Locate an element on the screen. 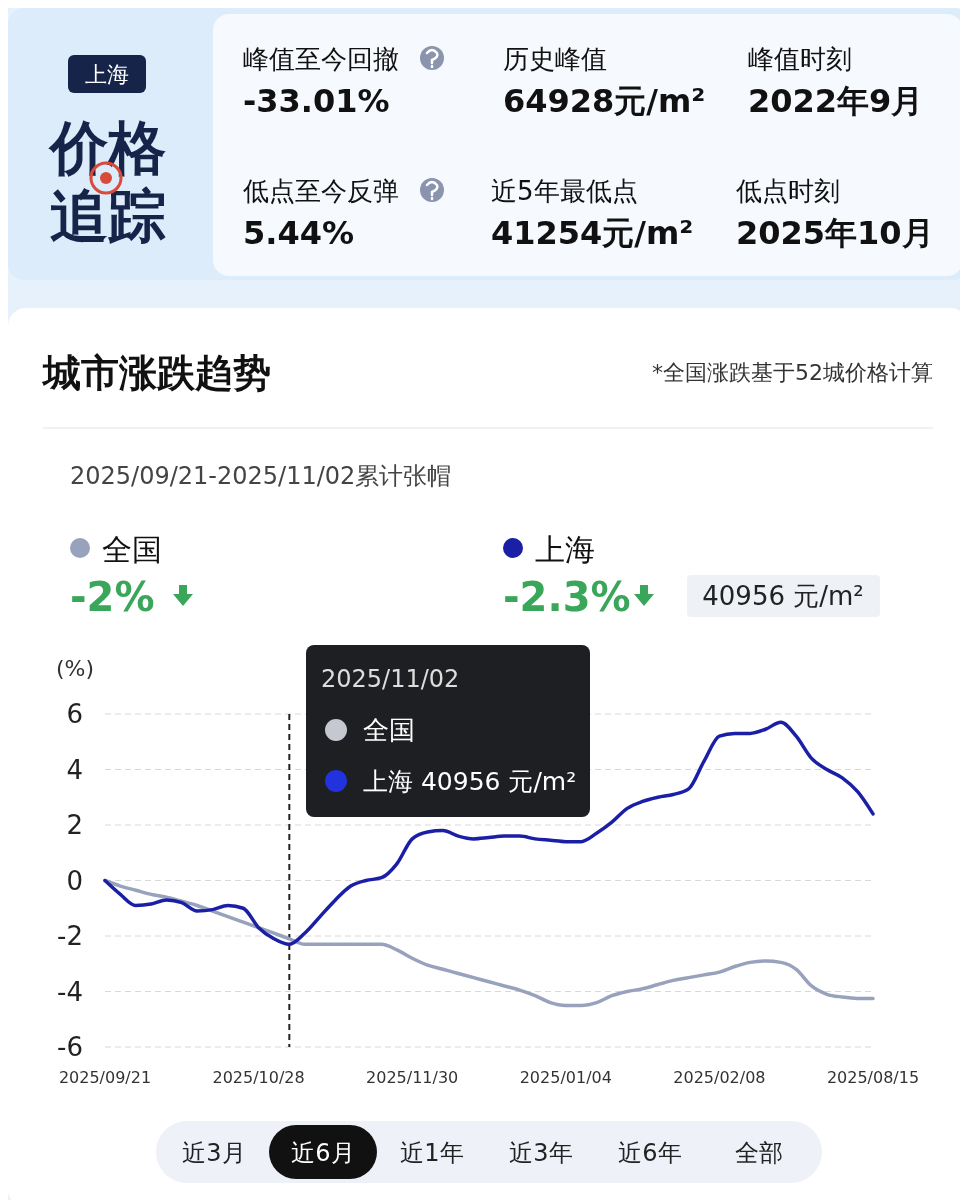 The width and height of the screenshot is (960, 1200). text: 价格追踪 is located at coordinates (107, 182).